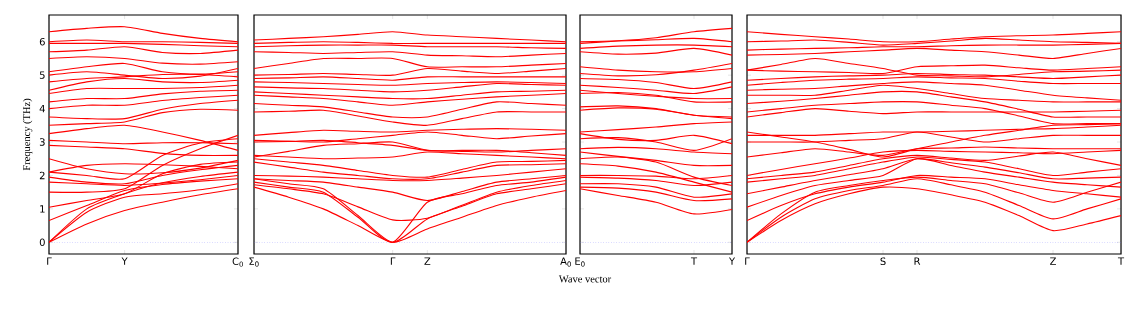 The width and height of the screenshot is (1142, 310). What do you see at coordinates (42, 41) in the screenshot?
I see `y-tick-label: 6` at bounding box center [42, 41].